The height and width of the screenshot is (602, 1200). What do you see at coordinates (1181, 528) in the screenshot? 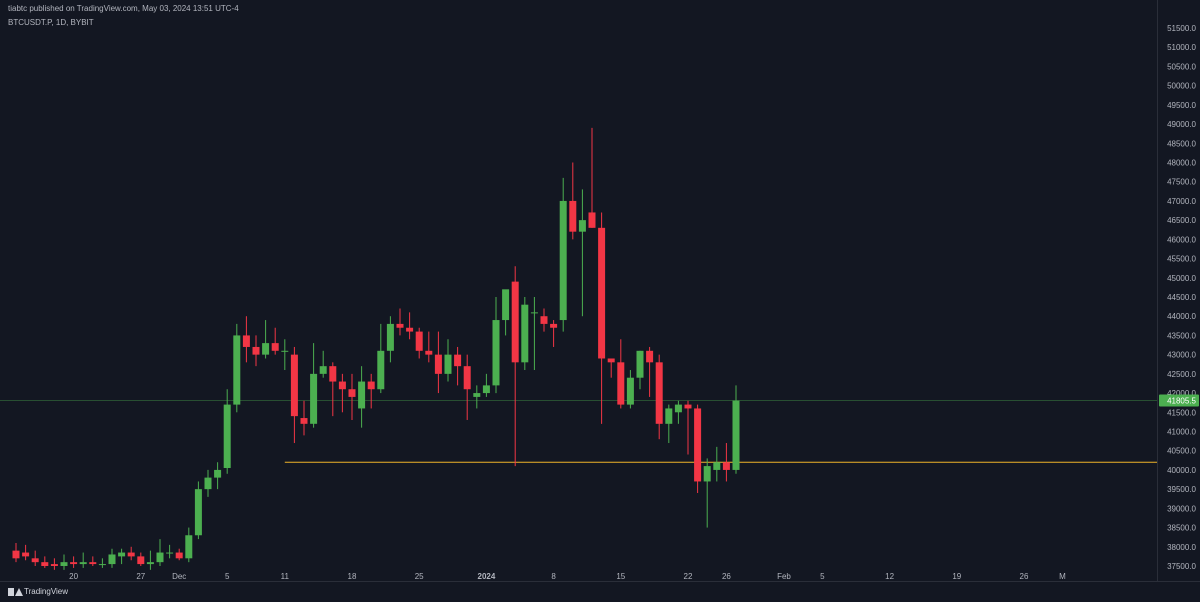
I see `y-tick-label: 38500.0` at bounding box center [1181, 528].